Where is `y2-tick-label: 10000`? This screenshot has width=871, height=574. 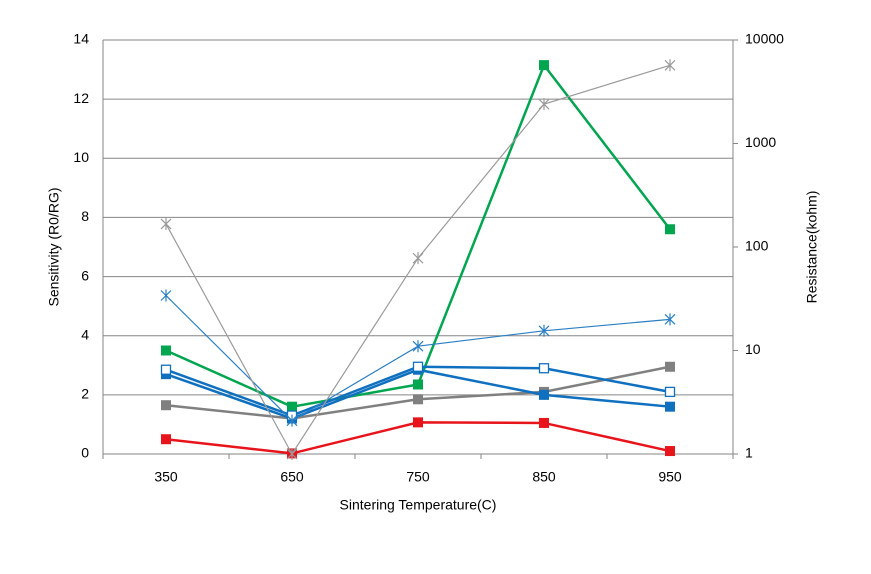 y2-tick-label: 10000 is located at coordinates (764, 39).